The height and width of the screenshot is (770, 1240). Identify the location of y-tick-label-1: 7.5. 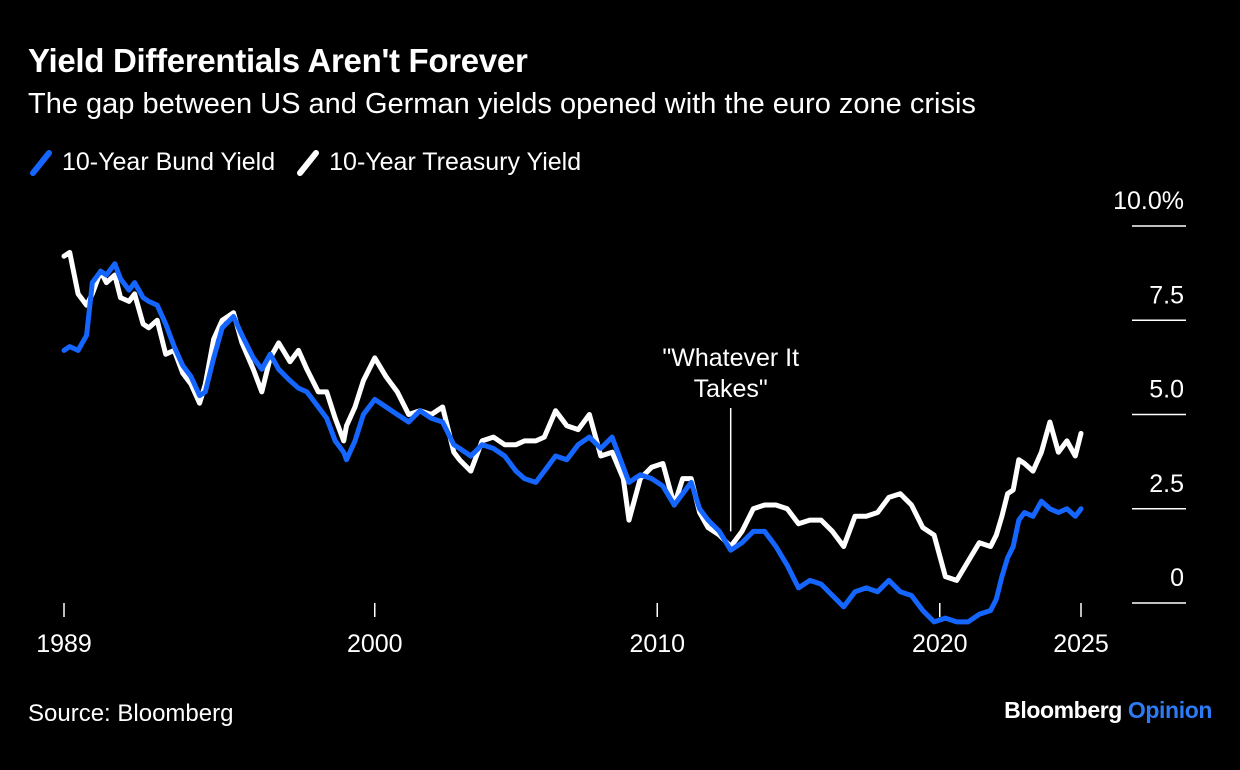
(1166, 295).